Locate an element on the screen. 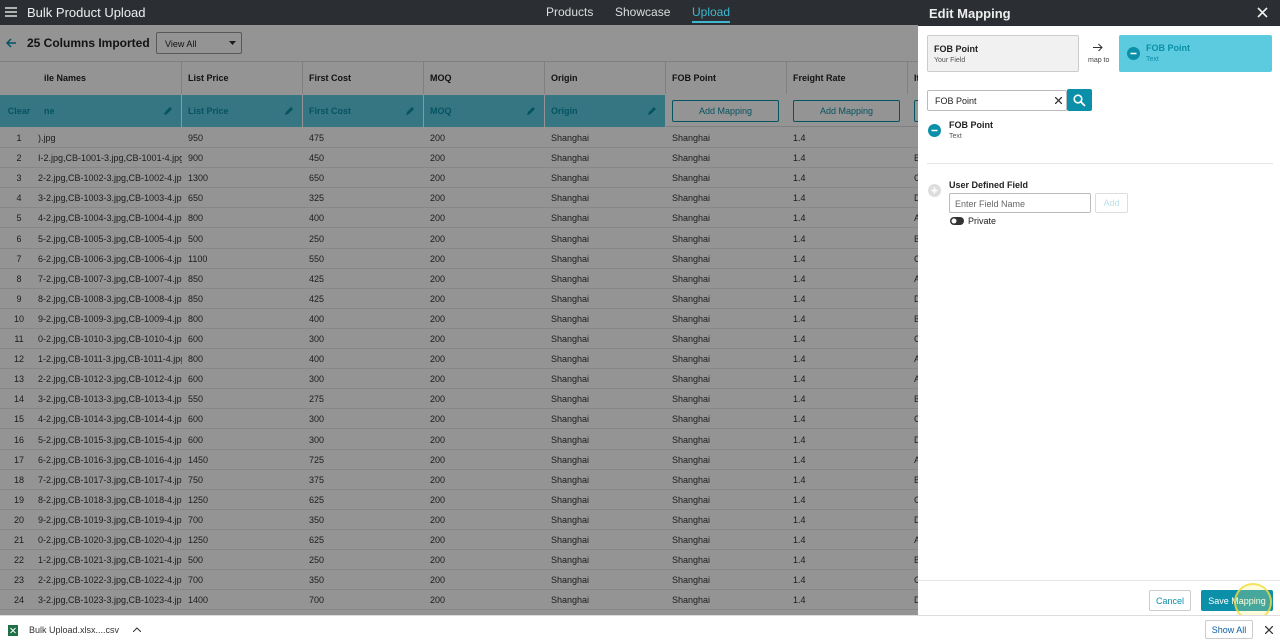 This screenshot has height=642, width=1280. column-header: List Price is located at coordinates (242, 78).